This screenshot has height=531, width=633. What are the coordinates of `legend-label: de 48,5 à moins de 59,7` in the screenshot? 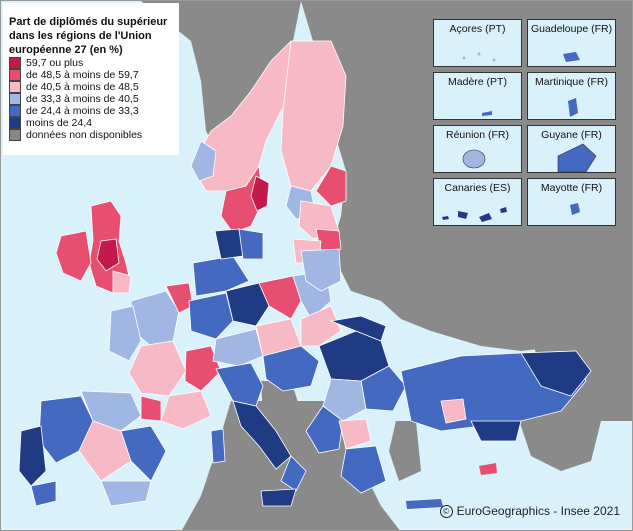 It's located at (82, 75).